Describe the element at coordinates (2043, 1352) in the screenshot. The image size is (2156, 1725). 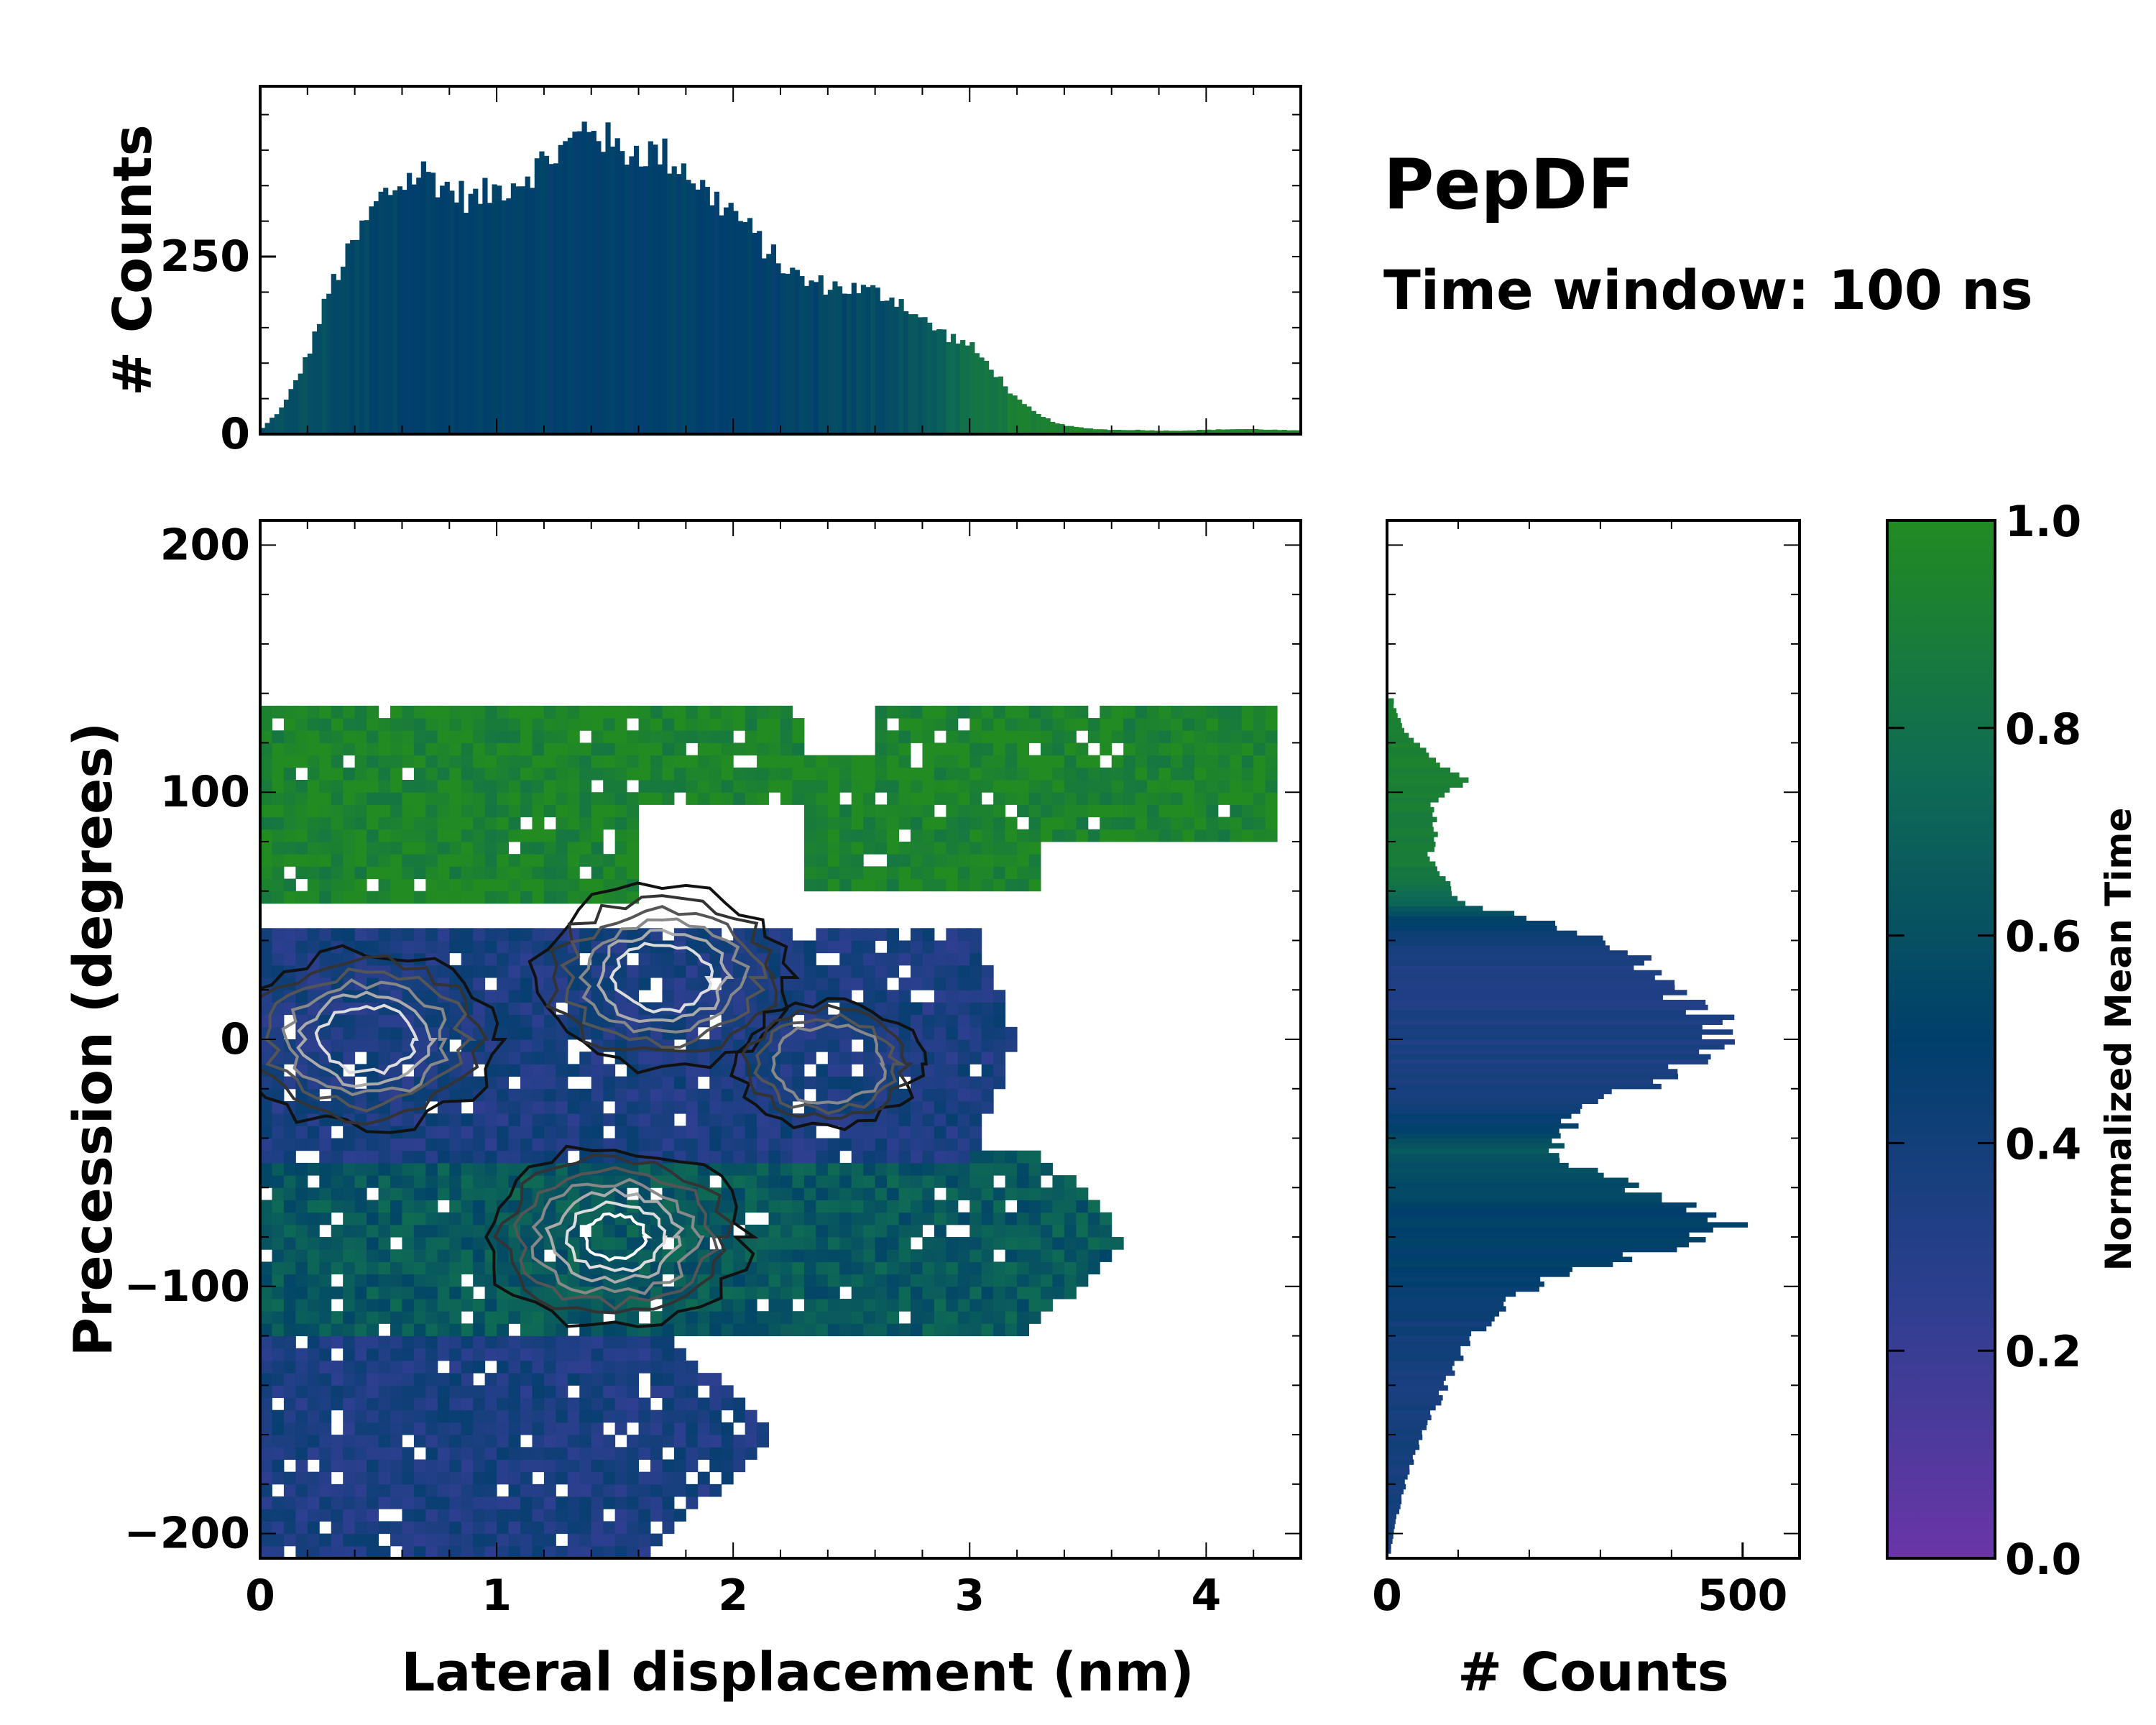
I see `colorbar-tick-label: 0.2` at that location.